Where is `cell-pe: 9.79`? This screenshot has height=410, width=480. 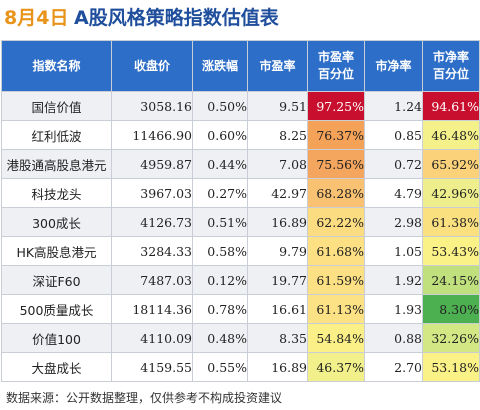
cell-pe: 9.79 is located at coordinates (277, 251).